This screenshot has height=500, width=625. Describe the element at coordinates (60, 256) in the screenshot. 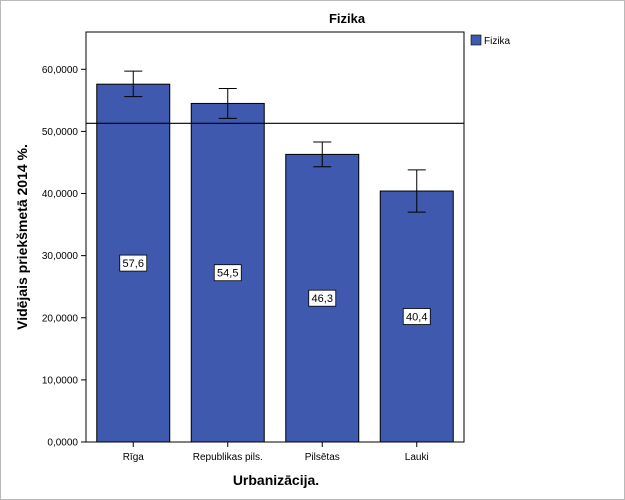

I see `y-tick-label: 30,0000` at that location.